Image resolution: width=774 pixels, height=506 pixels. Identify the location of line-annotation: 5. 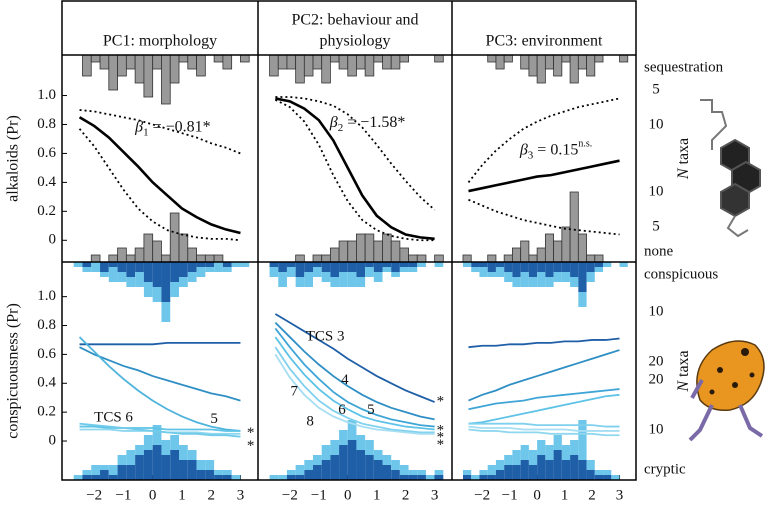
(214, 419).